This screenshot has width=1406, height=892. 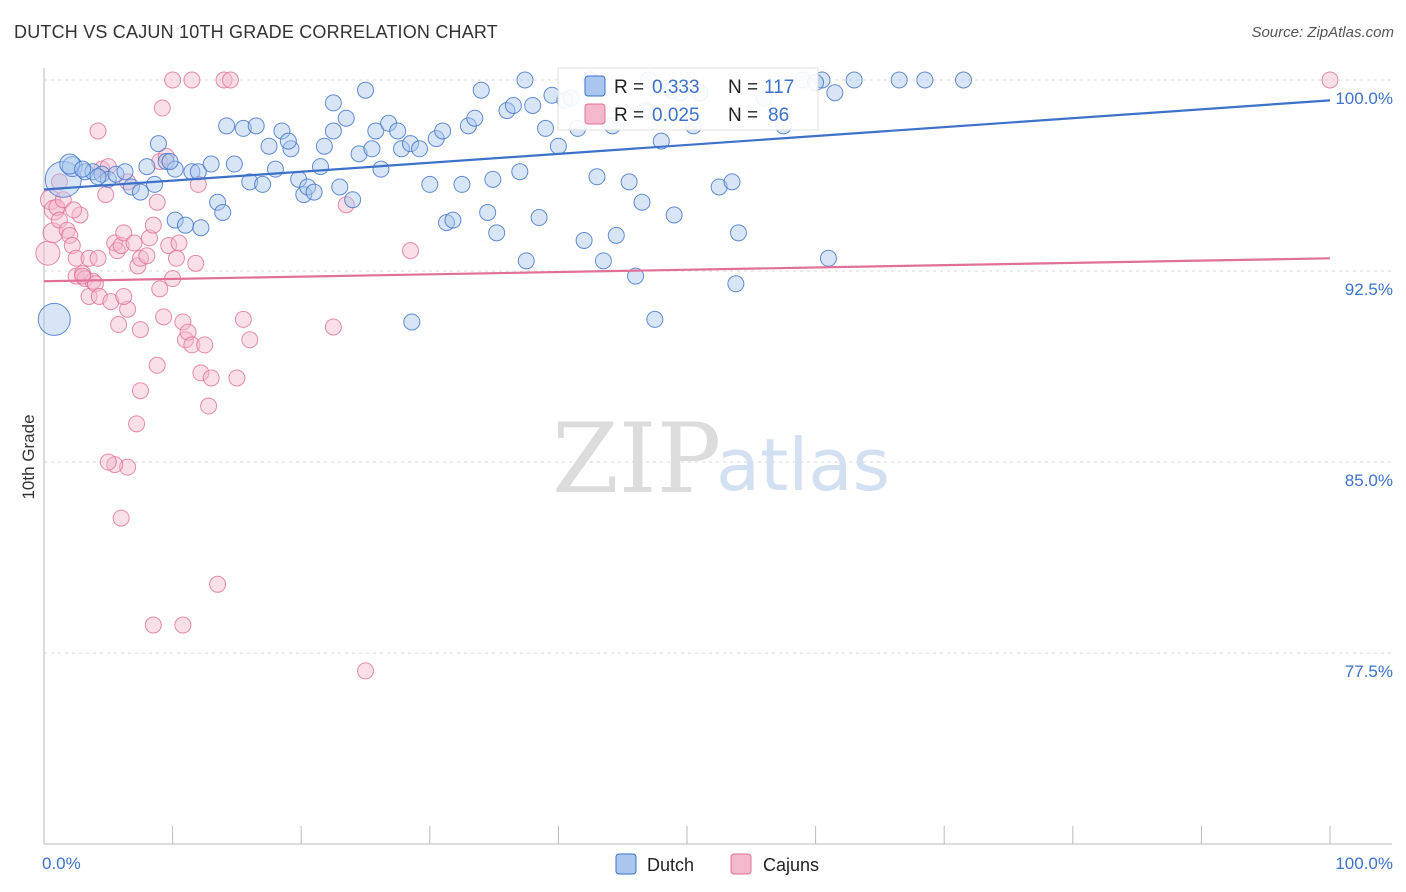 I want to click on stats-legend: R = 0.333 N = 117 R = 0.025 N = 86, so click(x=688, y=99).